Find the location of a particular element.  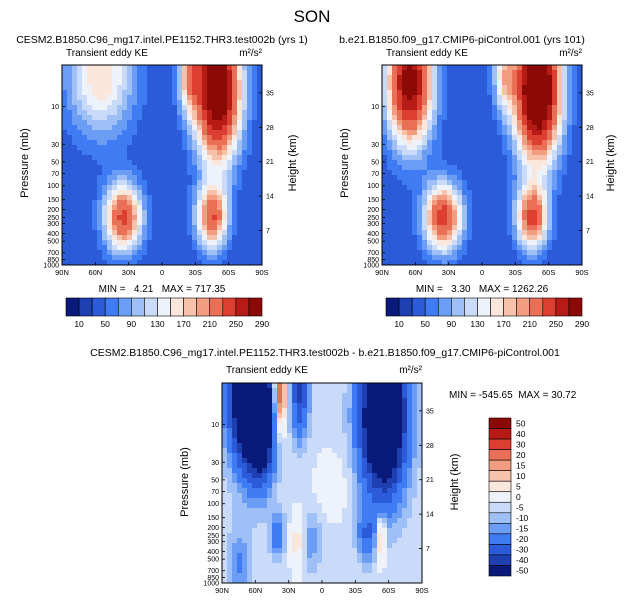

colorbar-label: 250 is located at coordinates (236, 324).